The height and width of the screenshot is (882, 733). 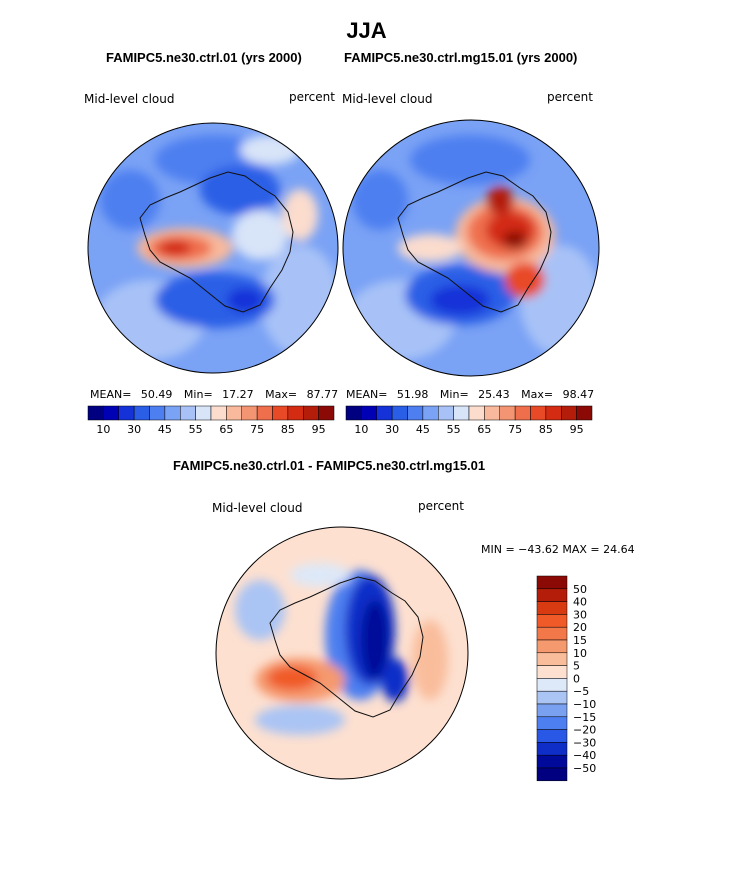 What do you see at coordinates (584, 717) in the screenshot?
I see `diff-colorbar-tick-label: −15` at bounding box center [584, 717].